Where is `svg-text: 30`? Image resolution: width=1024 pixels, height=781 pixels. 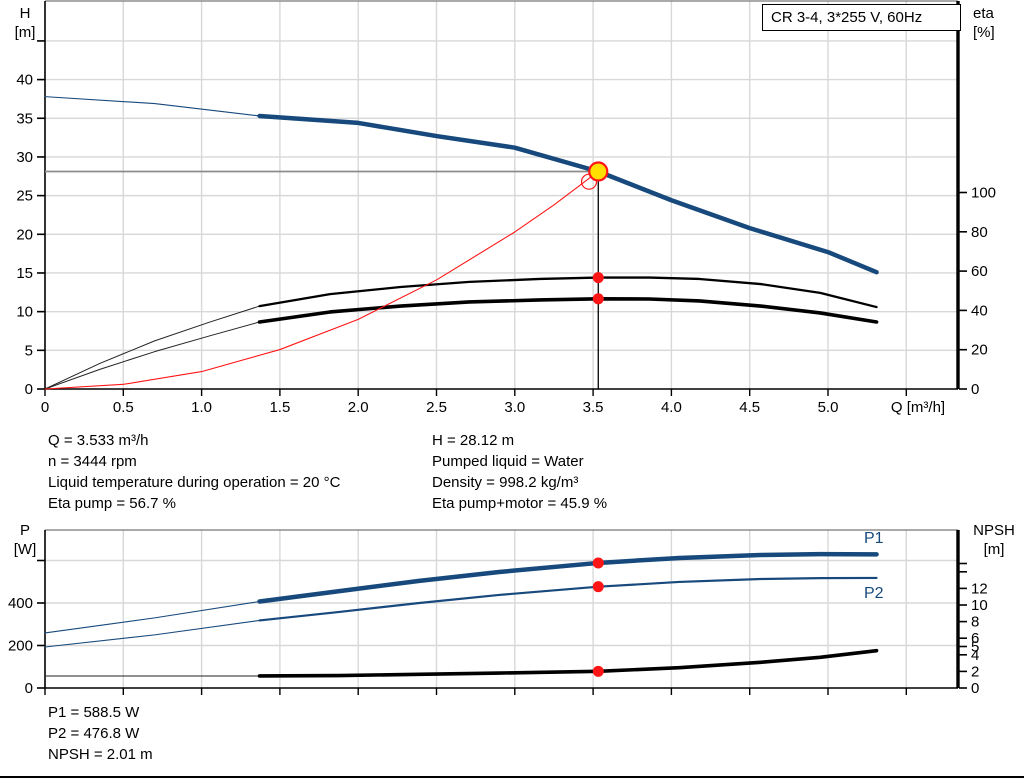
svg-text: 30 is located at coordinates (24, 157).